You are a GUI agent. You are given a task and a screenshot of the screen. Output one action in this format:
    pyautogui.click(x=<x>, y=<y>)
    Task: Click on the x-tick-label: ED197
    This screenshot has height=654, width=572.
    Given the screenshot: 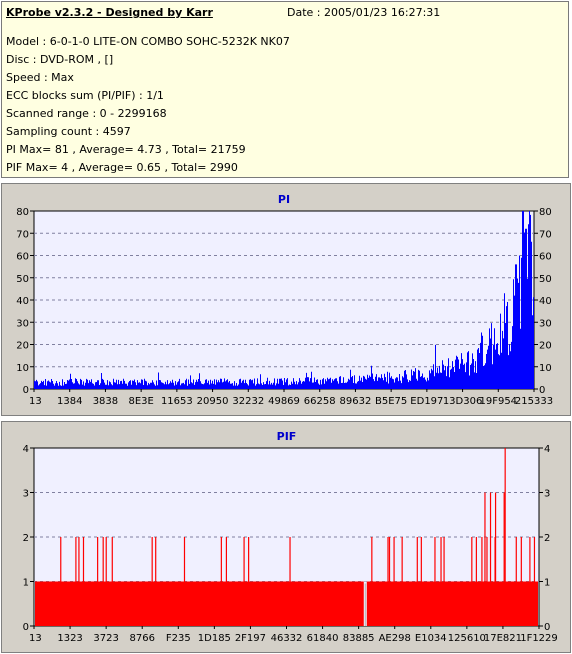 What is the action you would take?
    pyautogui.click(x=426, y=401)
    